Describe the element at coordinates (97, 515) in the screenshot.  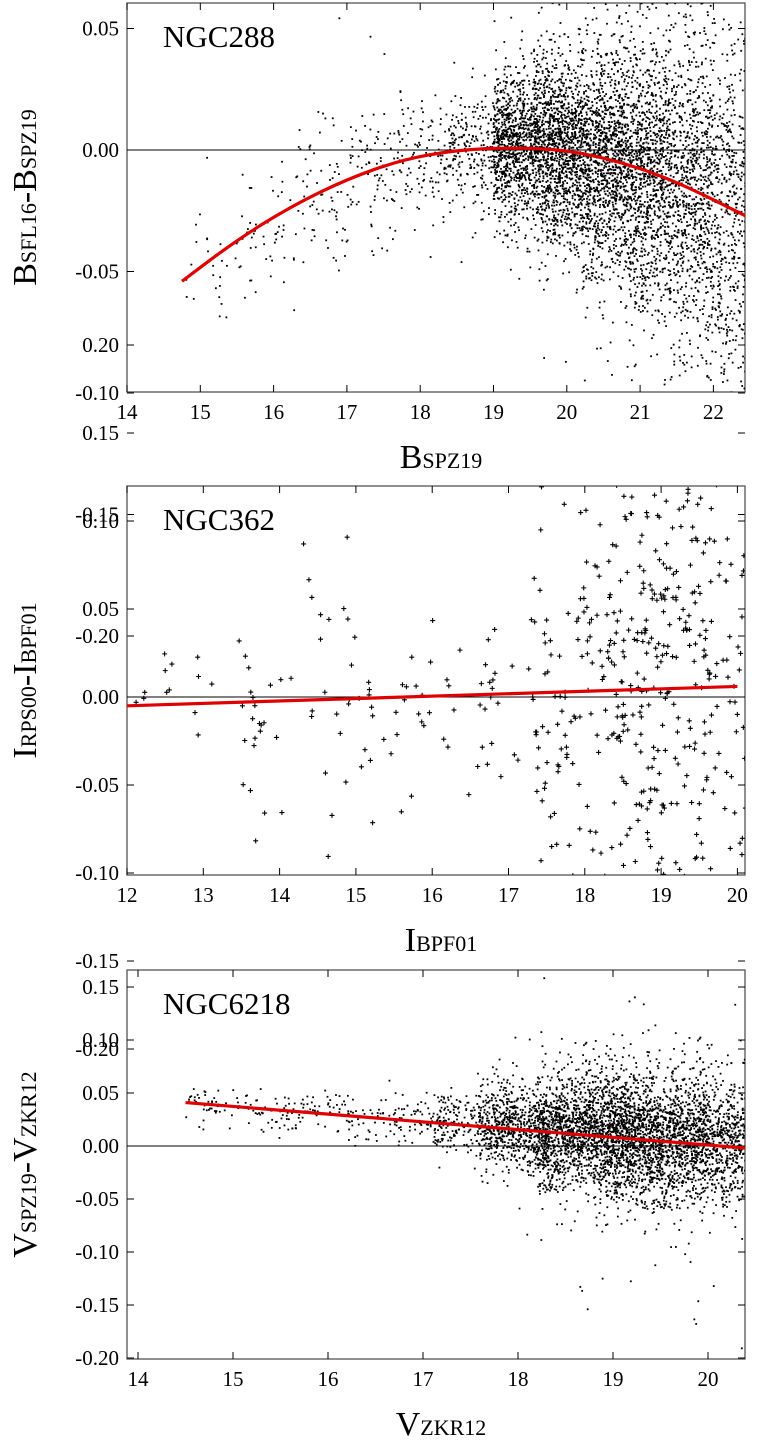
I see `y-tick-label: -0.15` at that location.